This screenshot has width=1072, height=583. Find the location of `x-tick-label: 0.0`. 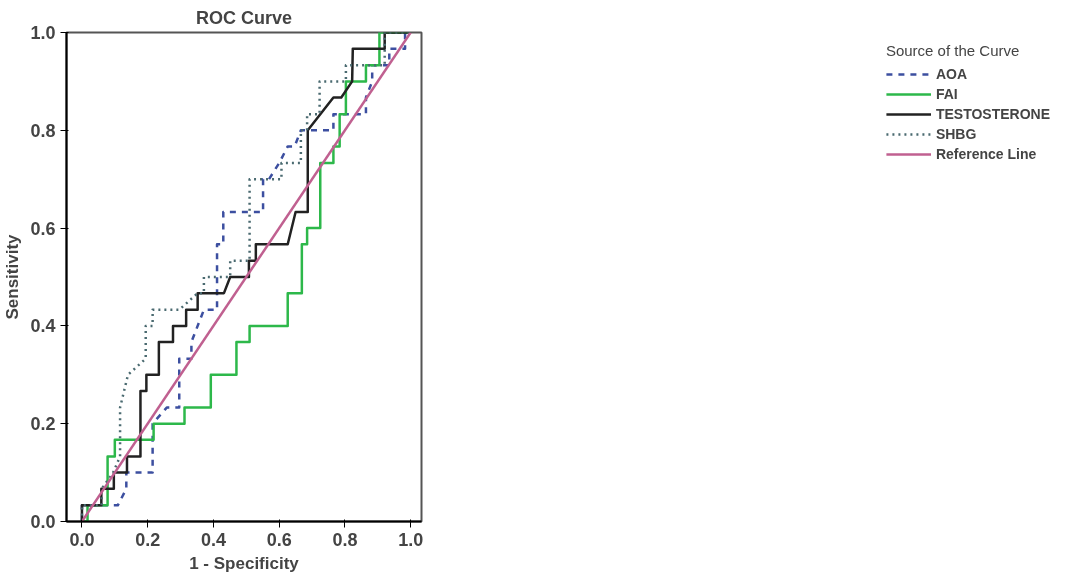

x-tick-label: 0.0 is located at coordinates (82, 539).